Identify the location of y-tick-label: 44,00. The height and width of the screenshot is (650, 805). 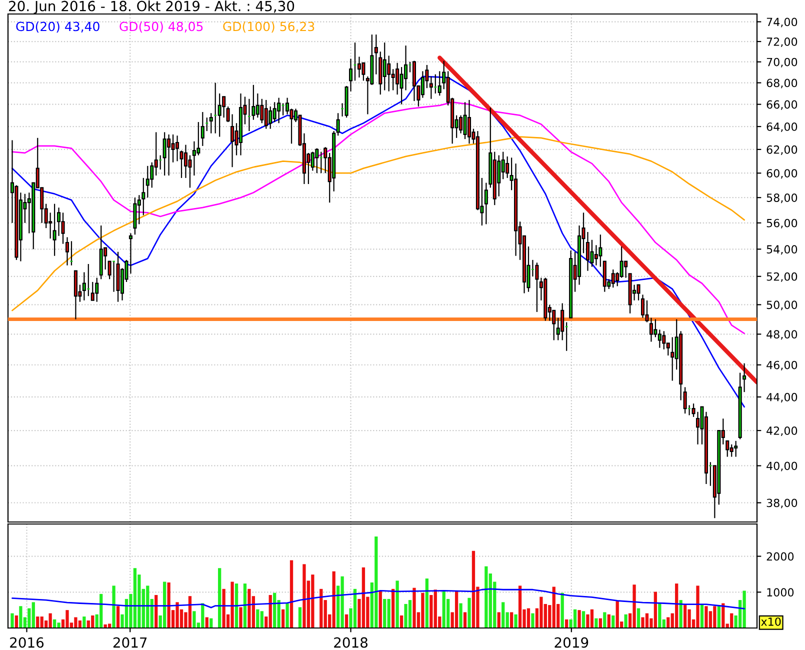
(782, 397).